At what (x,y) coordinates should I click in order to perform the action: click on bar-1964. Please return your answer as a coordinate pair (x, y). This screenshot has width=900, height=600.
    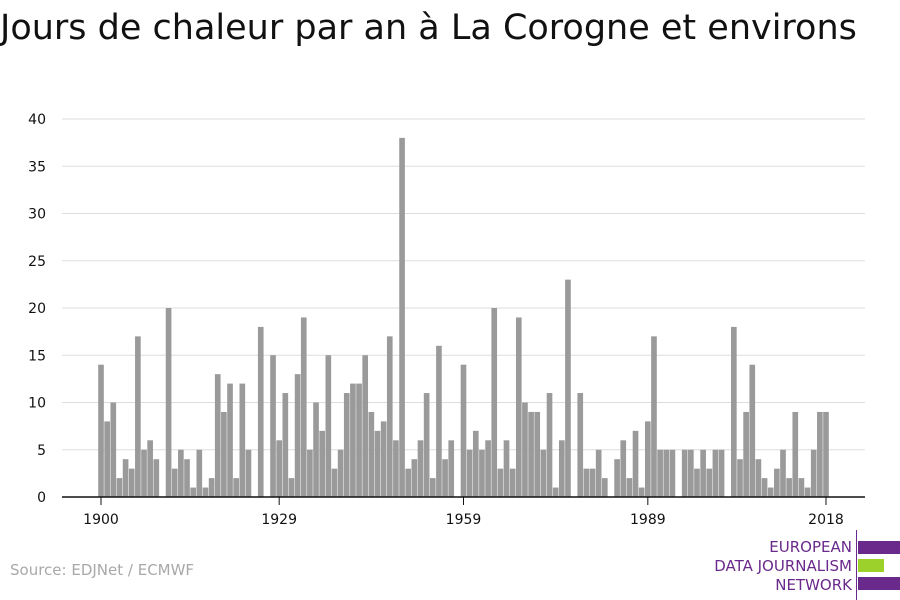
    Looking at the image, I should click on (494, 402).